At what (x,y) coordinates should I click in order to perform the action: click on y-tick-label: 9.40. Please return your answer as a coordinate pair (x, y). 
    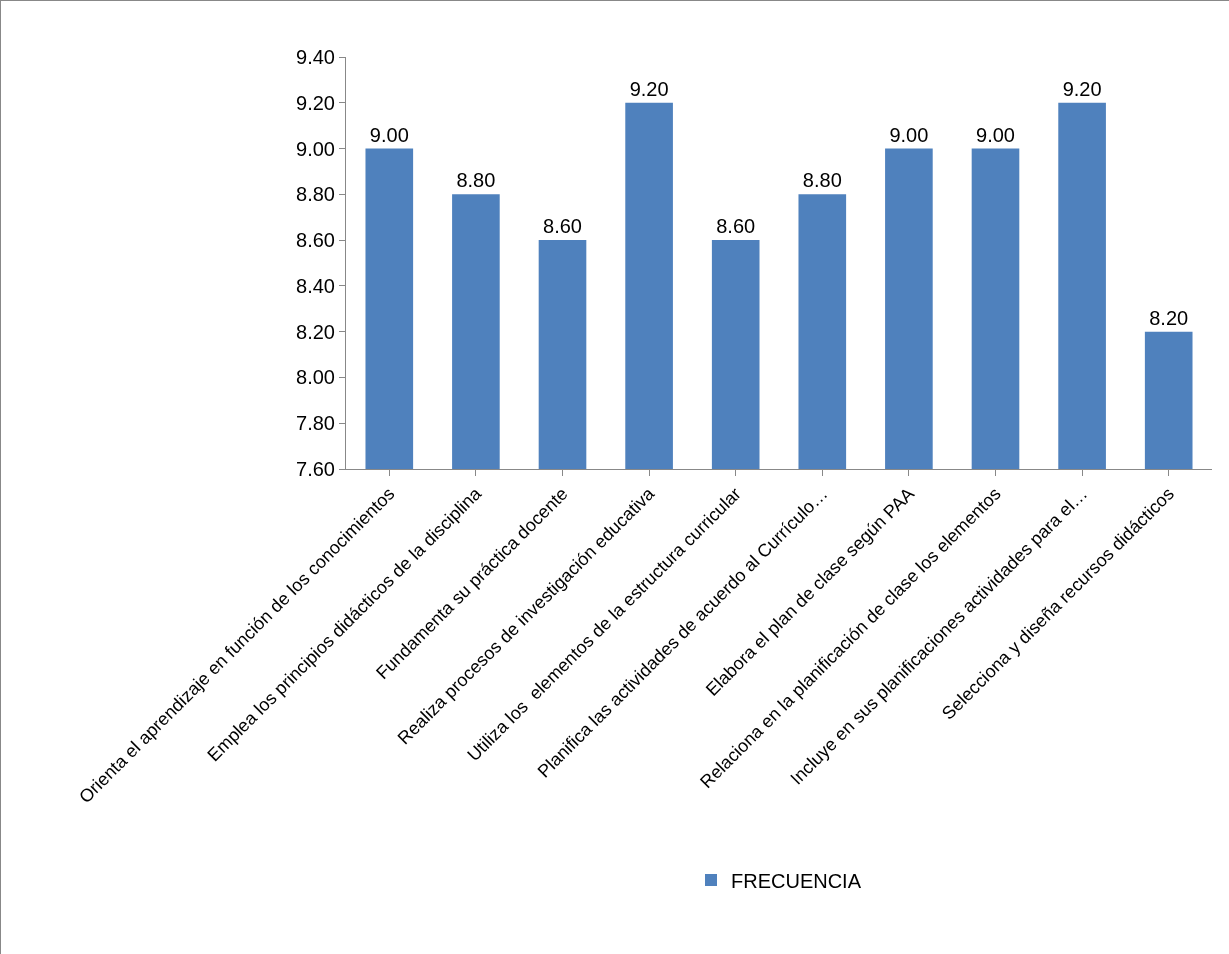
    Looking at the image, I should click on (315, 57).